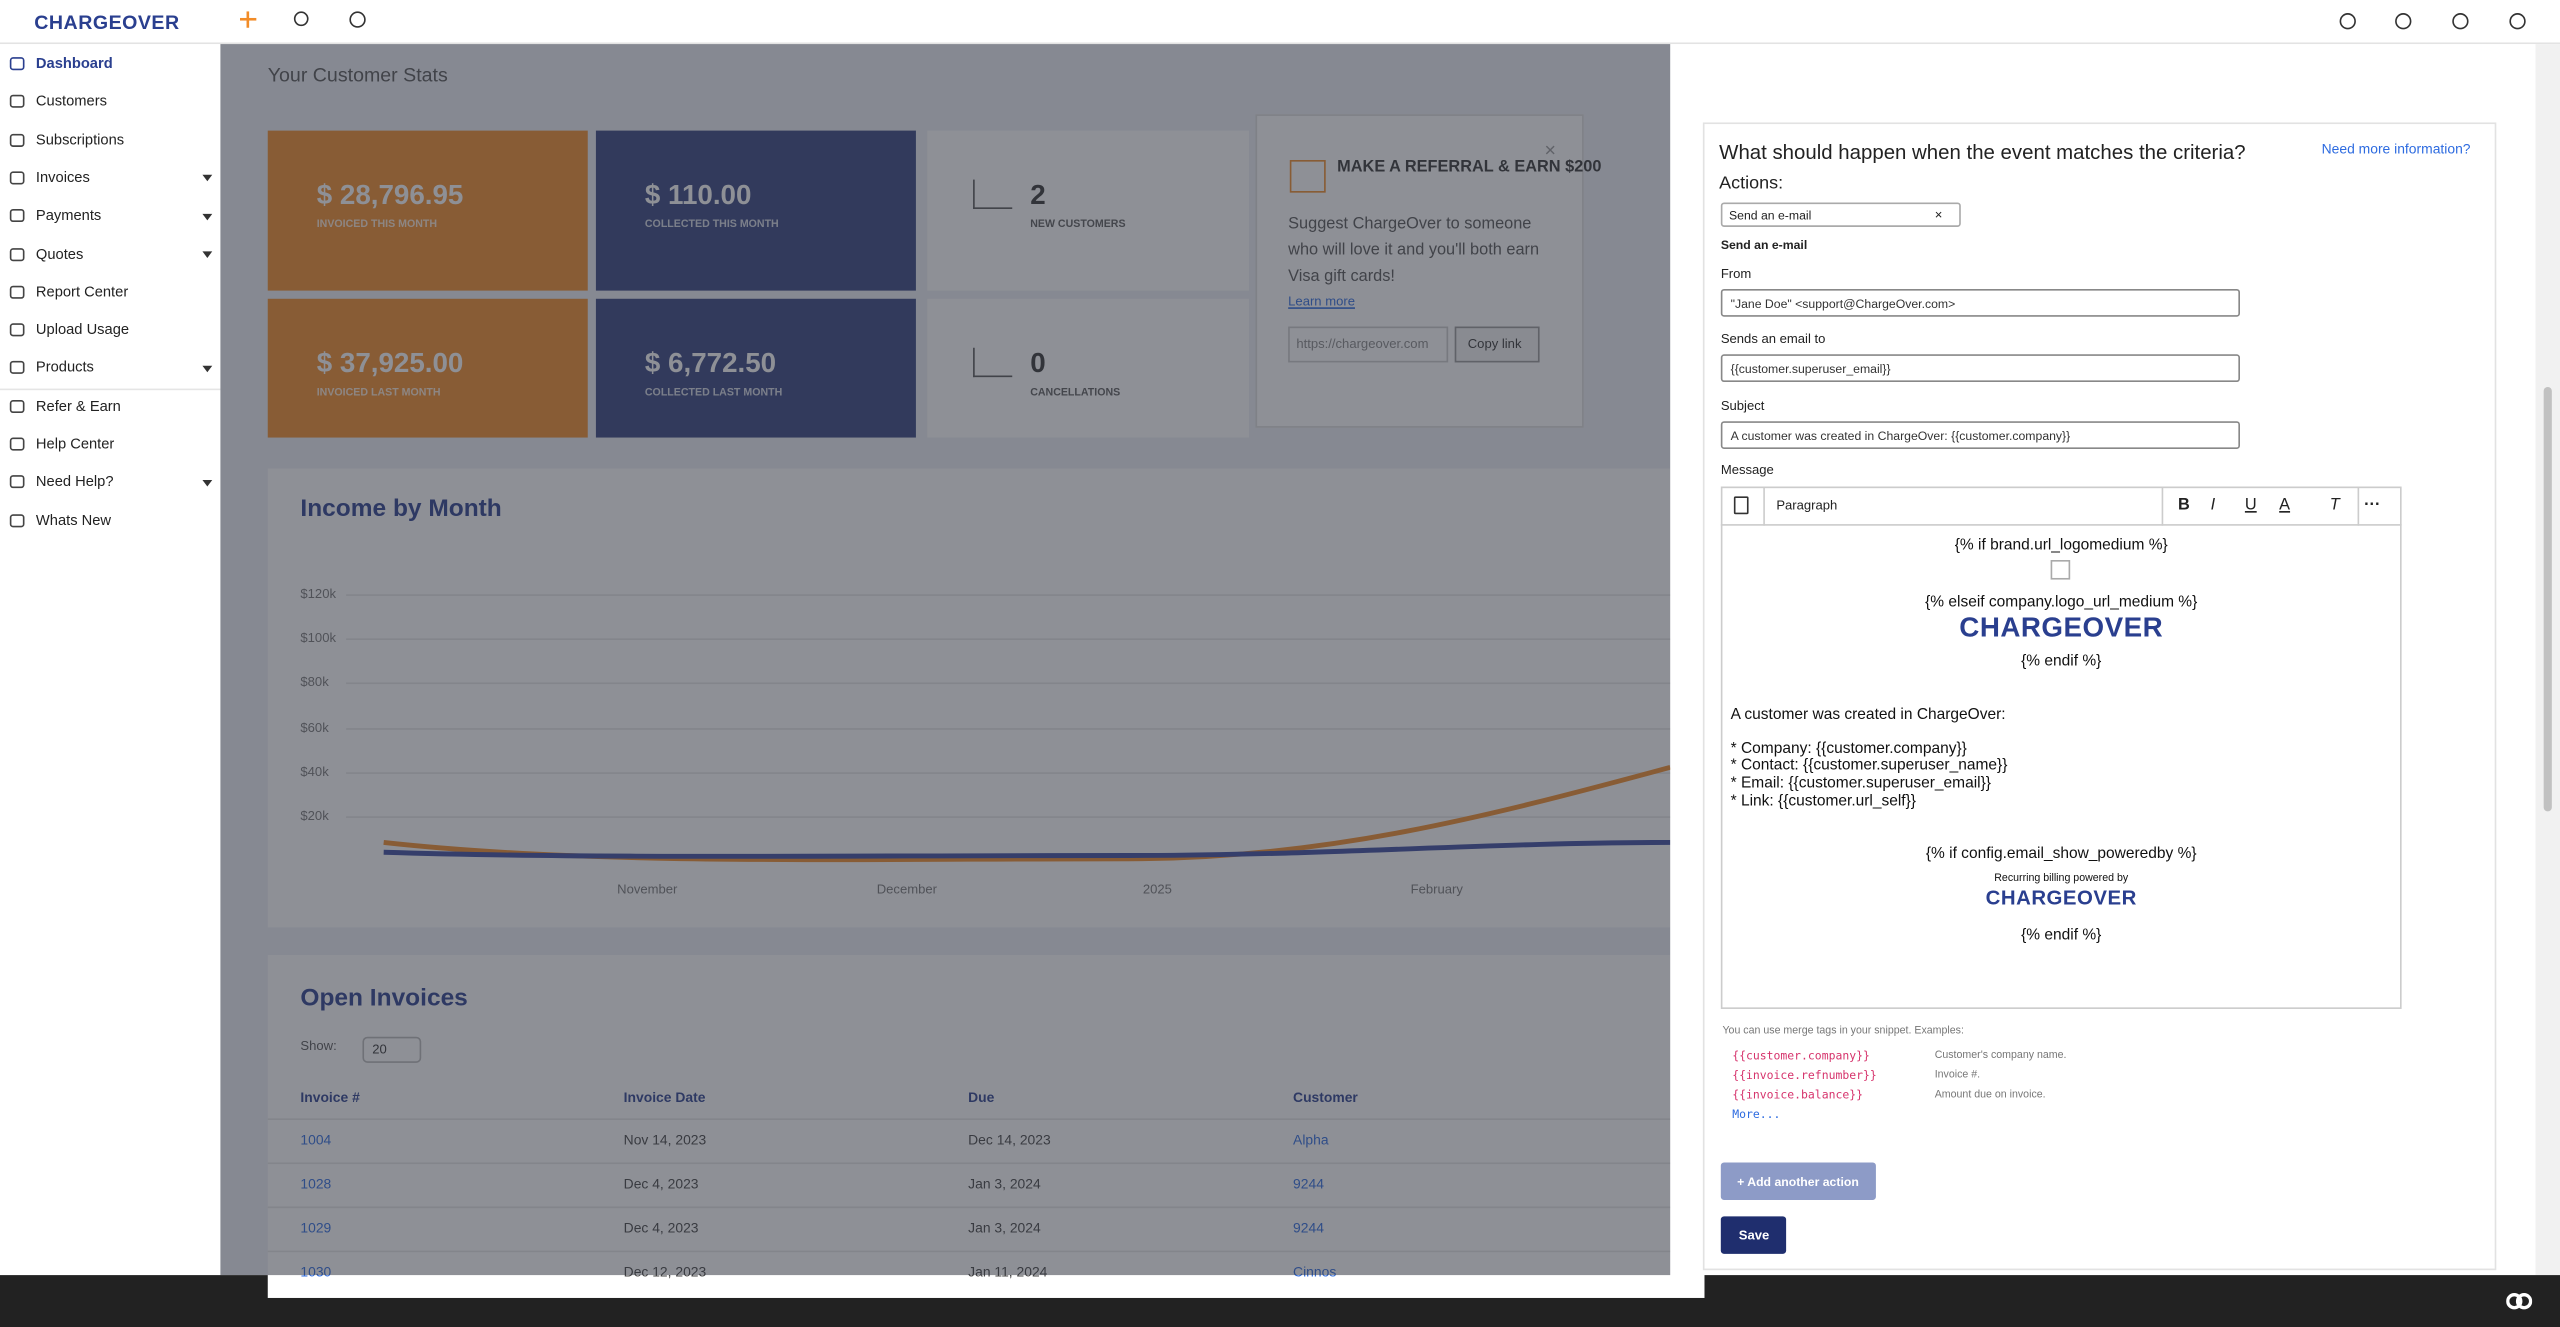 This screenshot has height=1327, width=2560. I want to click on add-button-label: + Add another action, so click(1798, 1181).